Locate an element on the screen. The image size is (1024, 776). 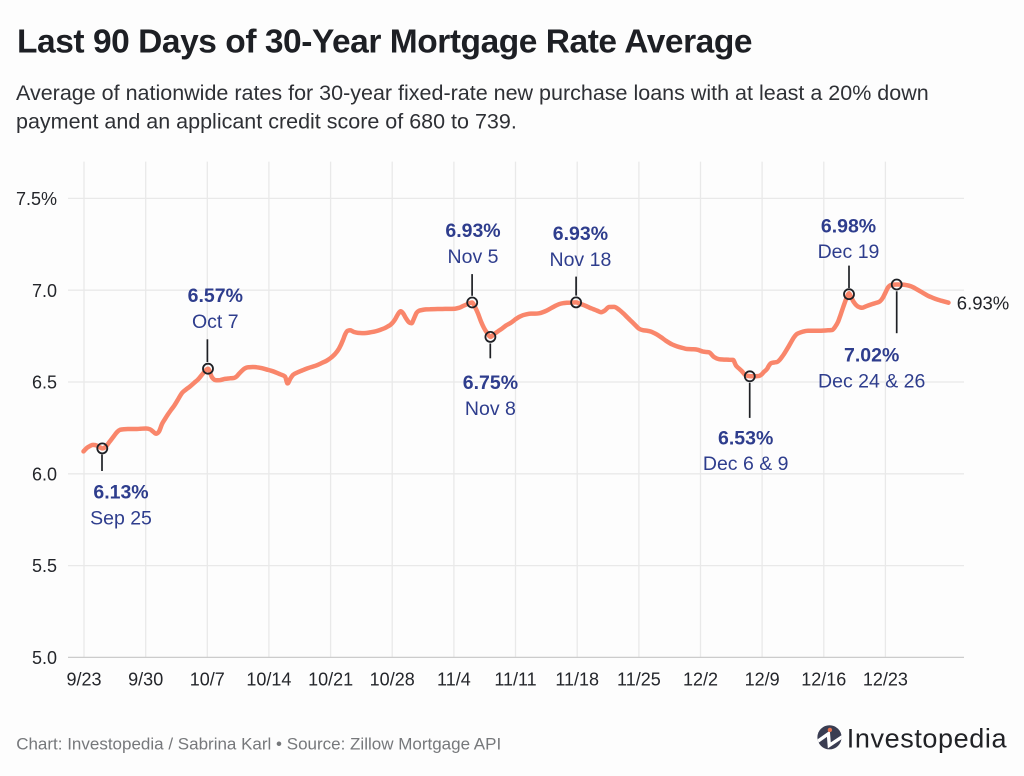
svg-text: 11/4 is located at coordinates (454, 680).